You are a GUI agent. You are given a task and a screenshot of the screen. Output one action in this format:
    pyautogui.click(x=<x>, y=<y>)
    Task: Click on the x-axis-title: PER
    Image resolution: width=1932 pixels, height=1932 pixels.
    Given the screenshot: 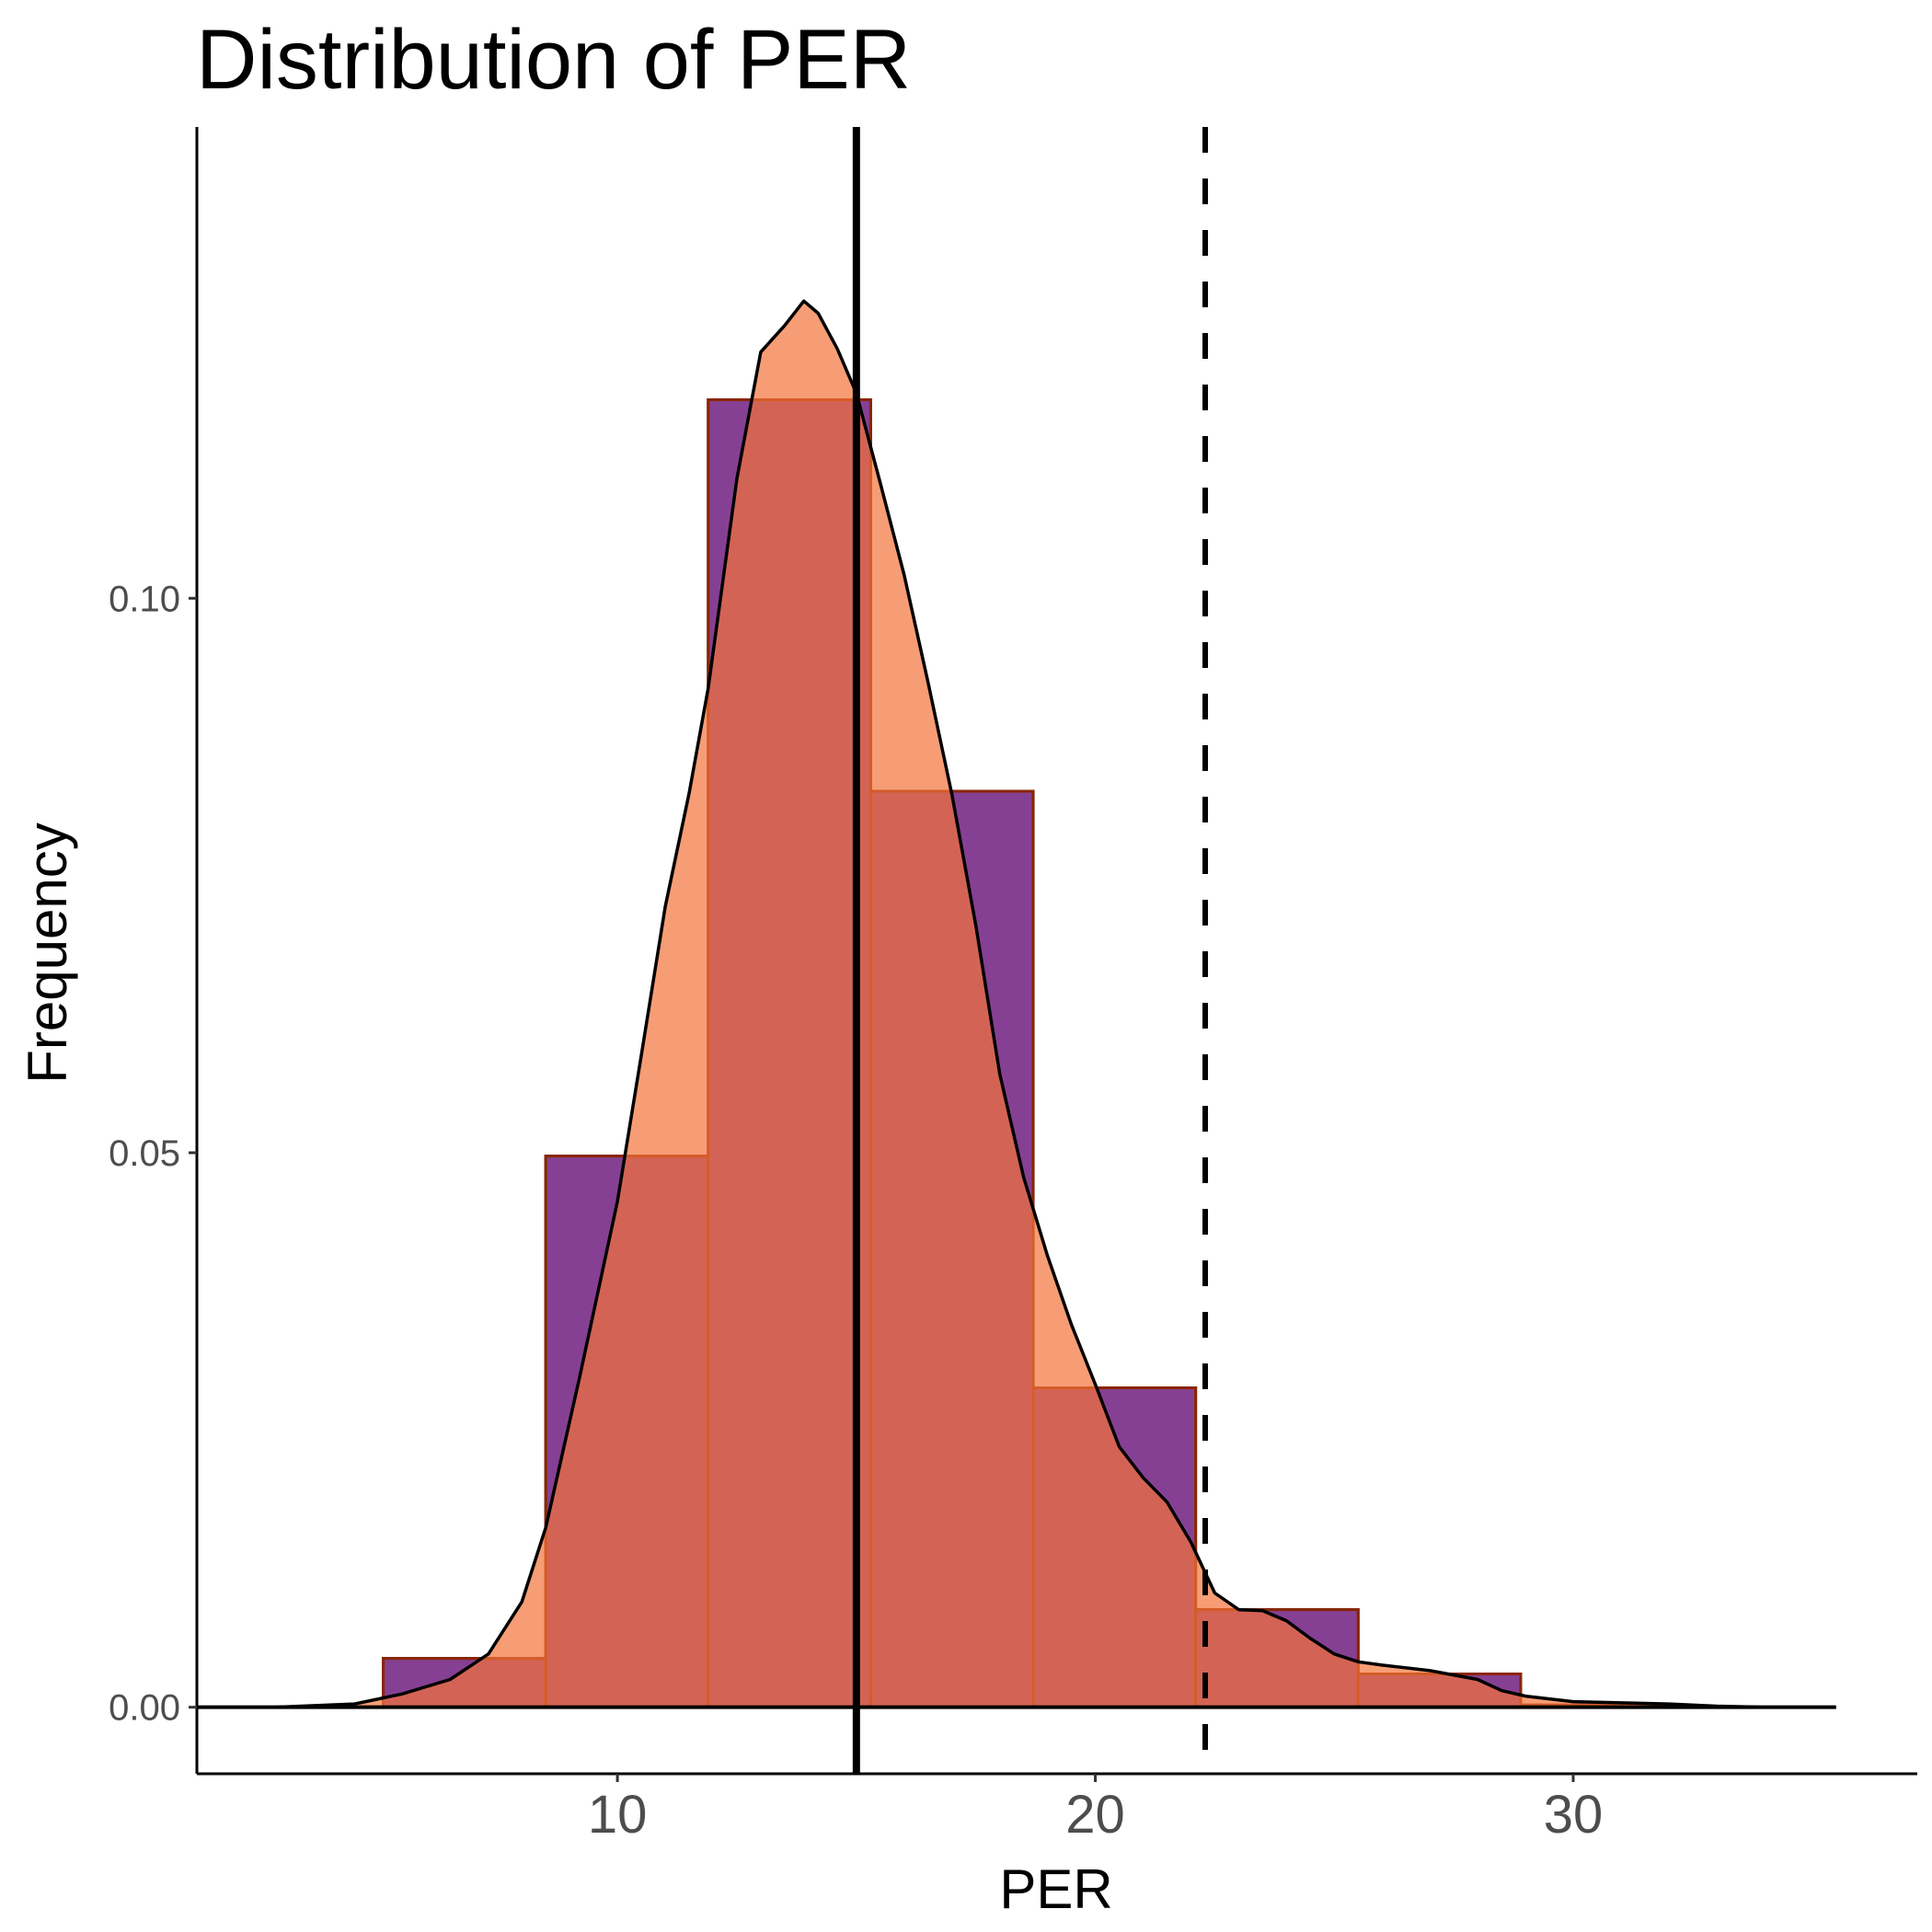 What is the action you would take?
    pyautogui.click(x=1055, y=1889)
    